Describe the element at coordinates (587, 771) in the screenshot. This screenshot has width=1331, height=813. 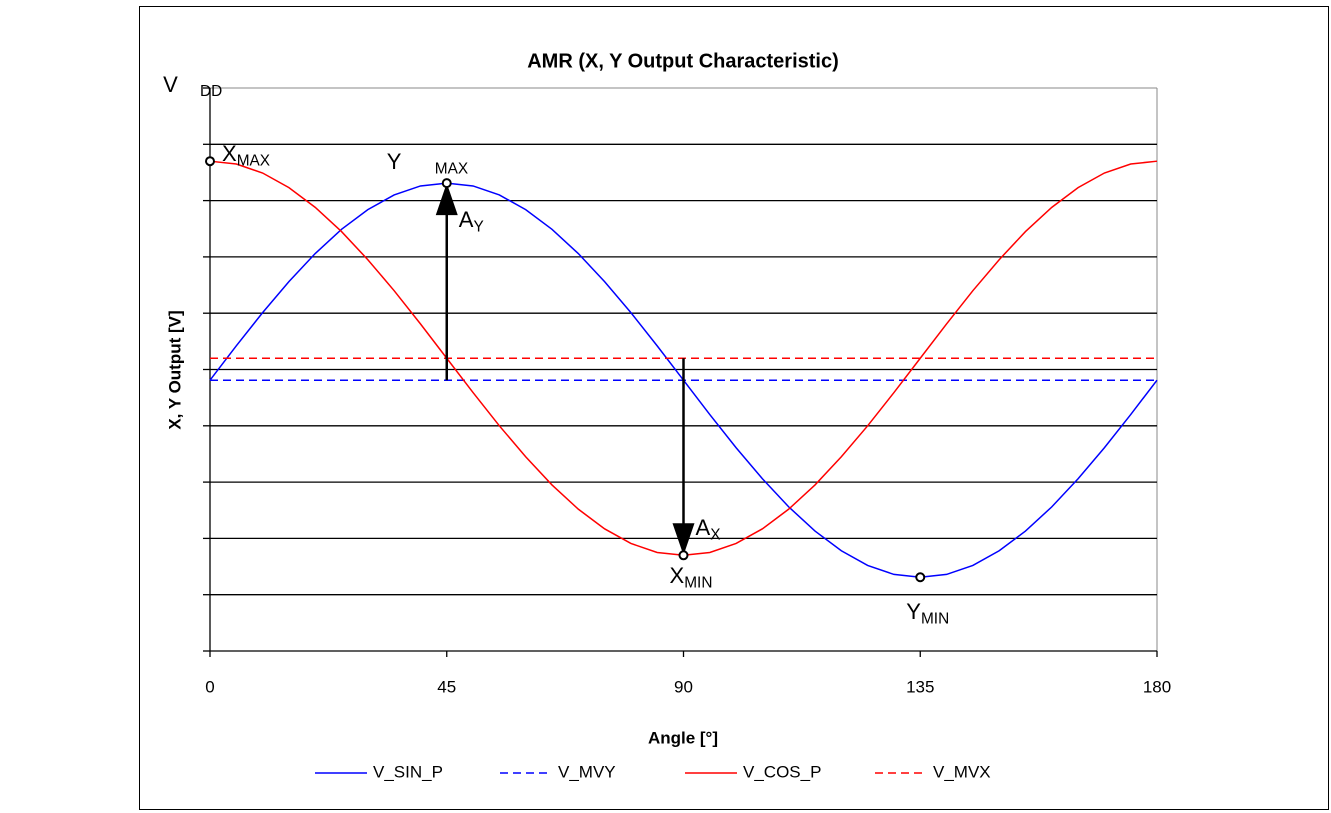
I see `legend-label: V_MVY` at that location.